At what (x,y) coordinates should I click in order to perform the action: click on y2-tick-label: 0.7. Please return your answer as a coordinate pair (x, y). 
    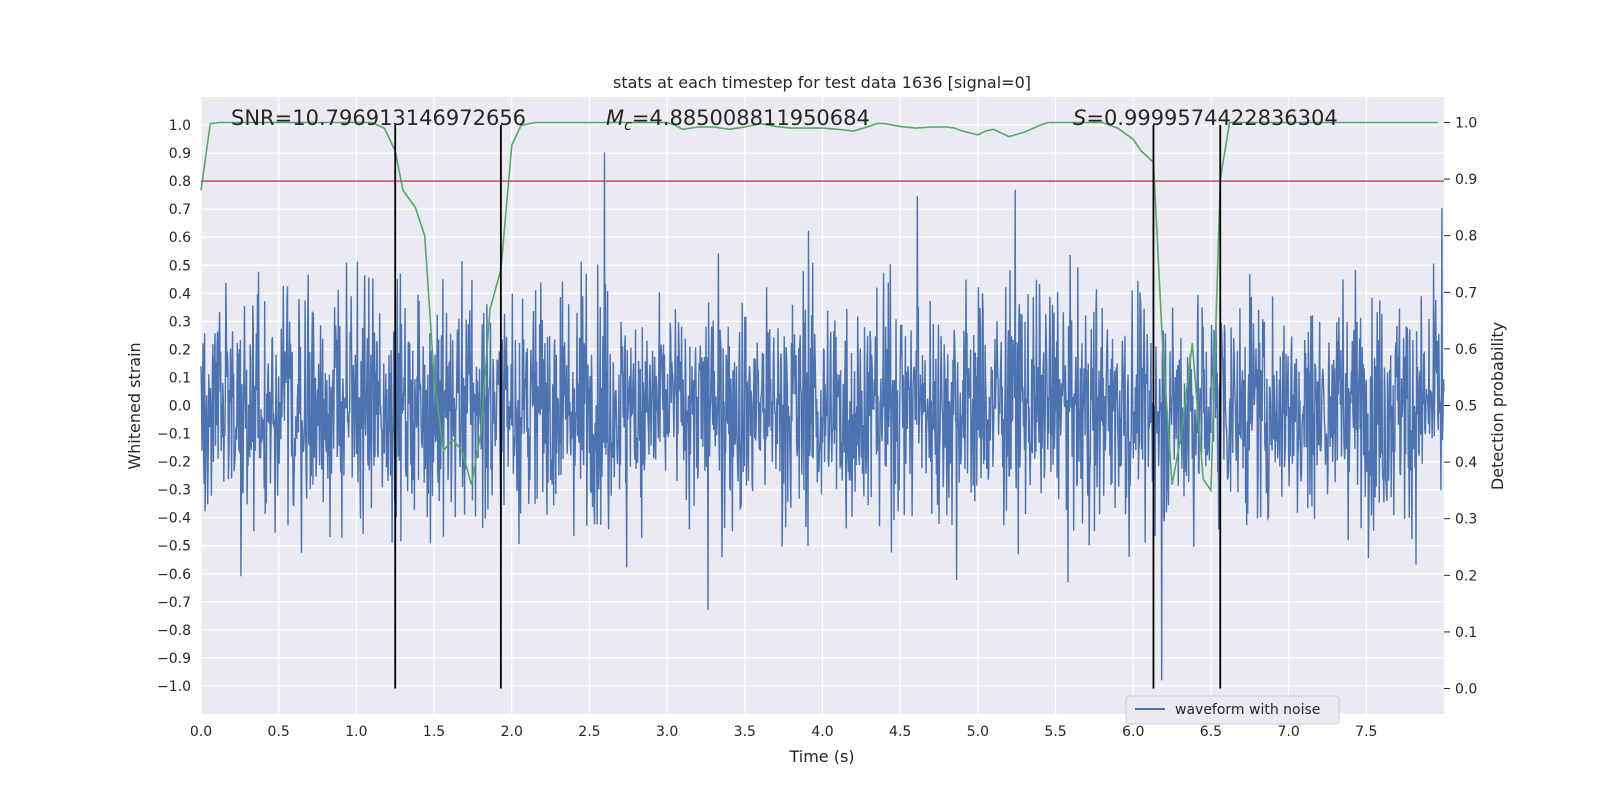
    Looking at the image, I should click on (1466, 293).